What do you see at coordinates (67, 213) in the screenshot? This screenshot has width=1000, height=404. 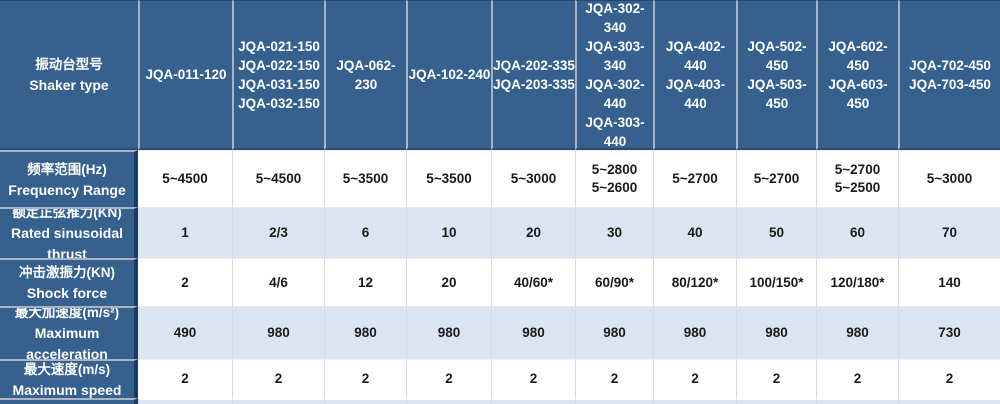 I see `row-header-cell-line: 额定正弦推力(KN)` at bounding box center [67, 213].